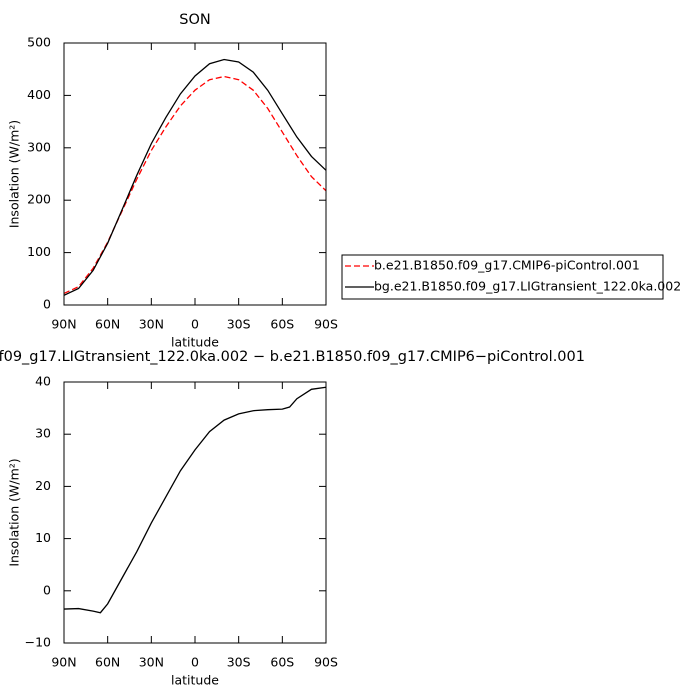 This screenshot has height=700, width=700. Describe the element at coordinates (194, 20) in the screenshot. I see `chart-title: SON` at that location.